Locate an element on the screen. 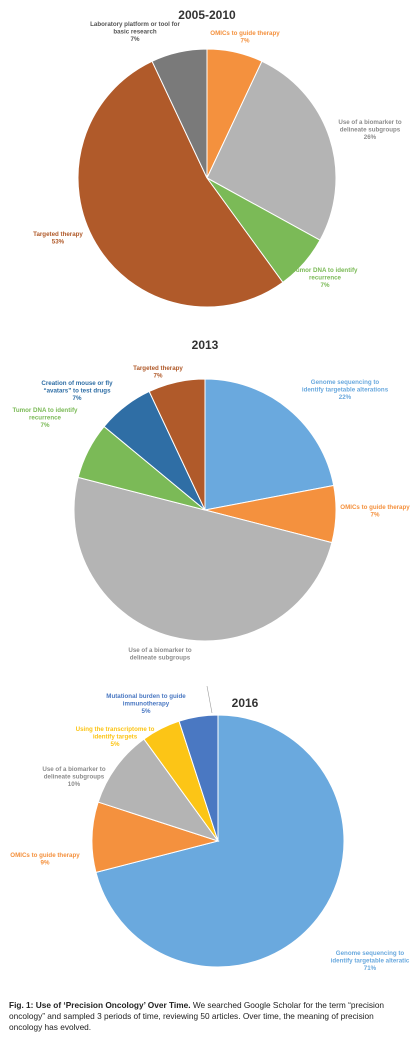 The height and width of the screenshot is (1049, 417). chart-title: 2016 is located at coordinates (245, 703).